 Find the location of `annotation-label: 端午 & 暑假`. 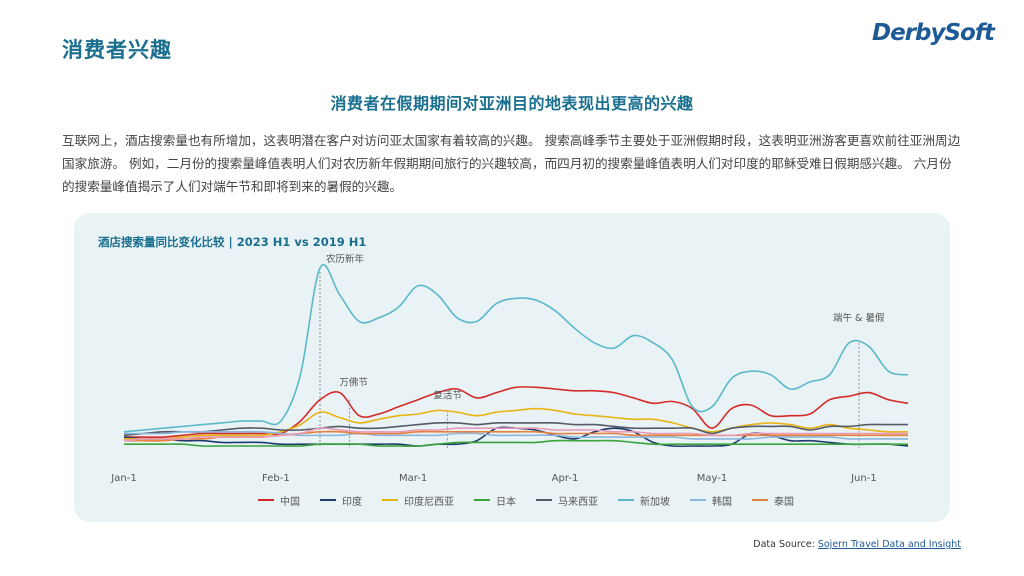

annotation-label: 端午 & 暑假 is located at coordinates (859, 318).